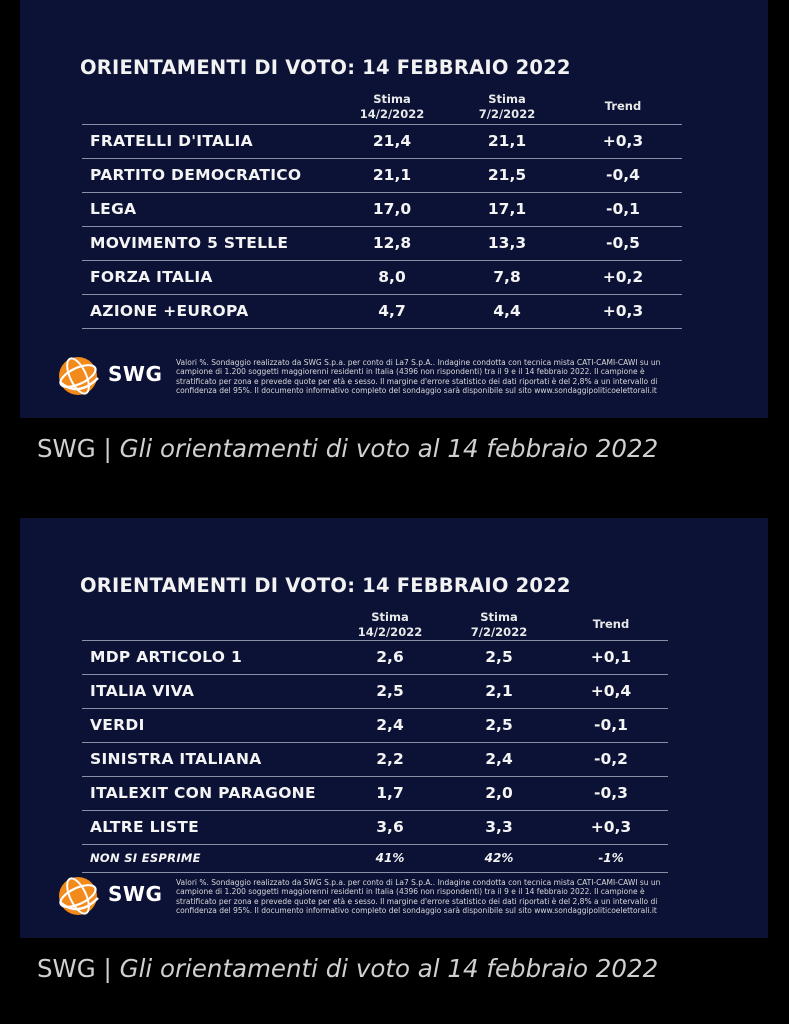 The image size is (789, 1024). What do you see at coordinates (392, 141) in the screenshot?
I see `value-current: 21,4` at bounding box center [392, 141].